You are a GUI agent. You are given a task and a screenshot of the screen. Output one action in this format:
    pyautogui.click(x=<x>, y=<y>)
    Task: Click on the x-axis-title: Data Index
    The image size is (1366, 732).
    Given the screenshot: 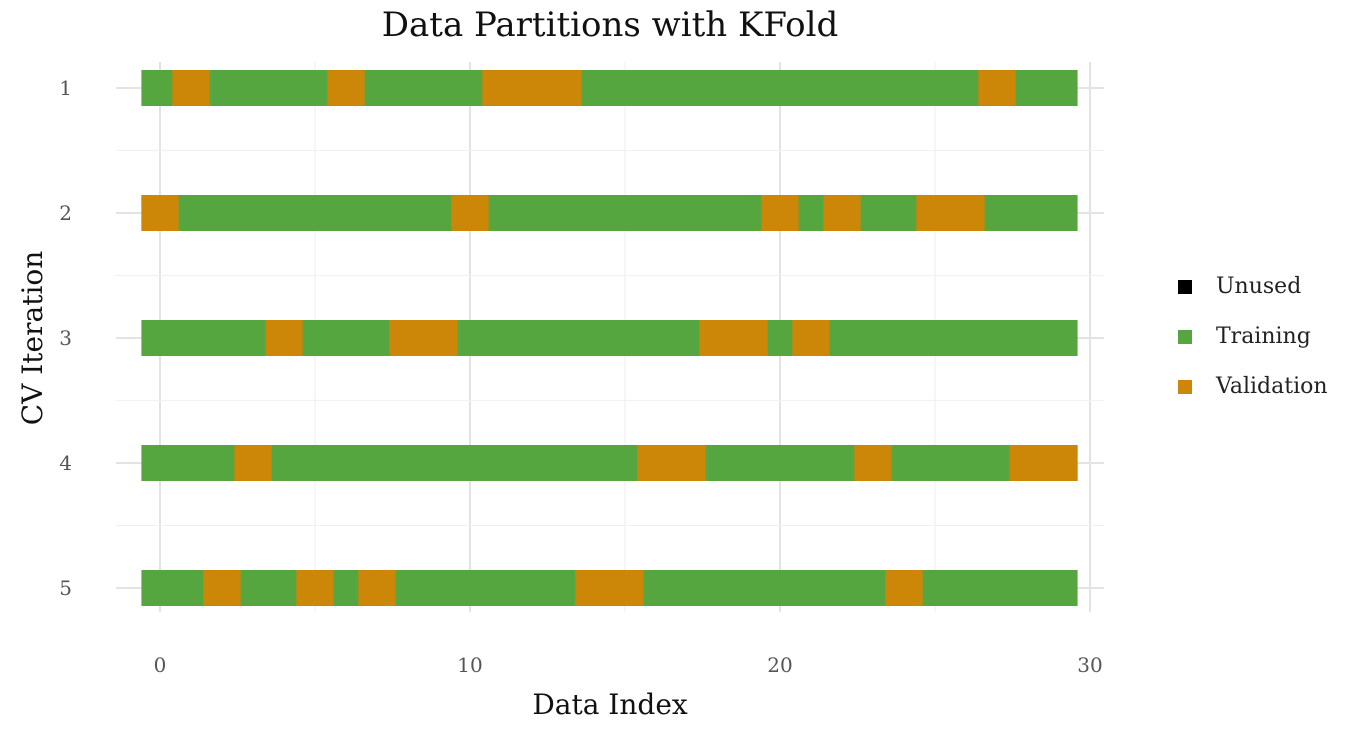 What is the action you would take?
    pyautogui.click(x=610, y=704)
    